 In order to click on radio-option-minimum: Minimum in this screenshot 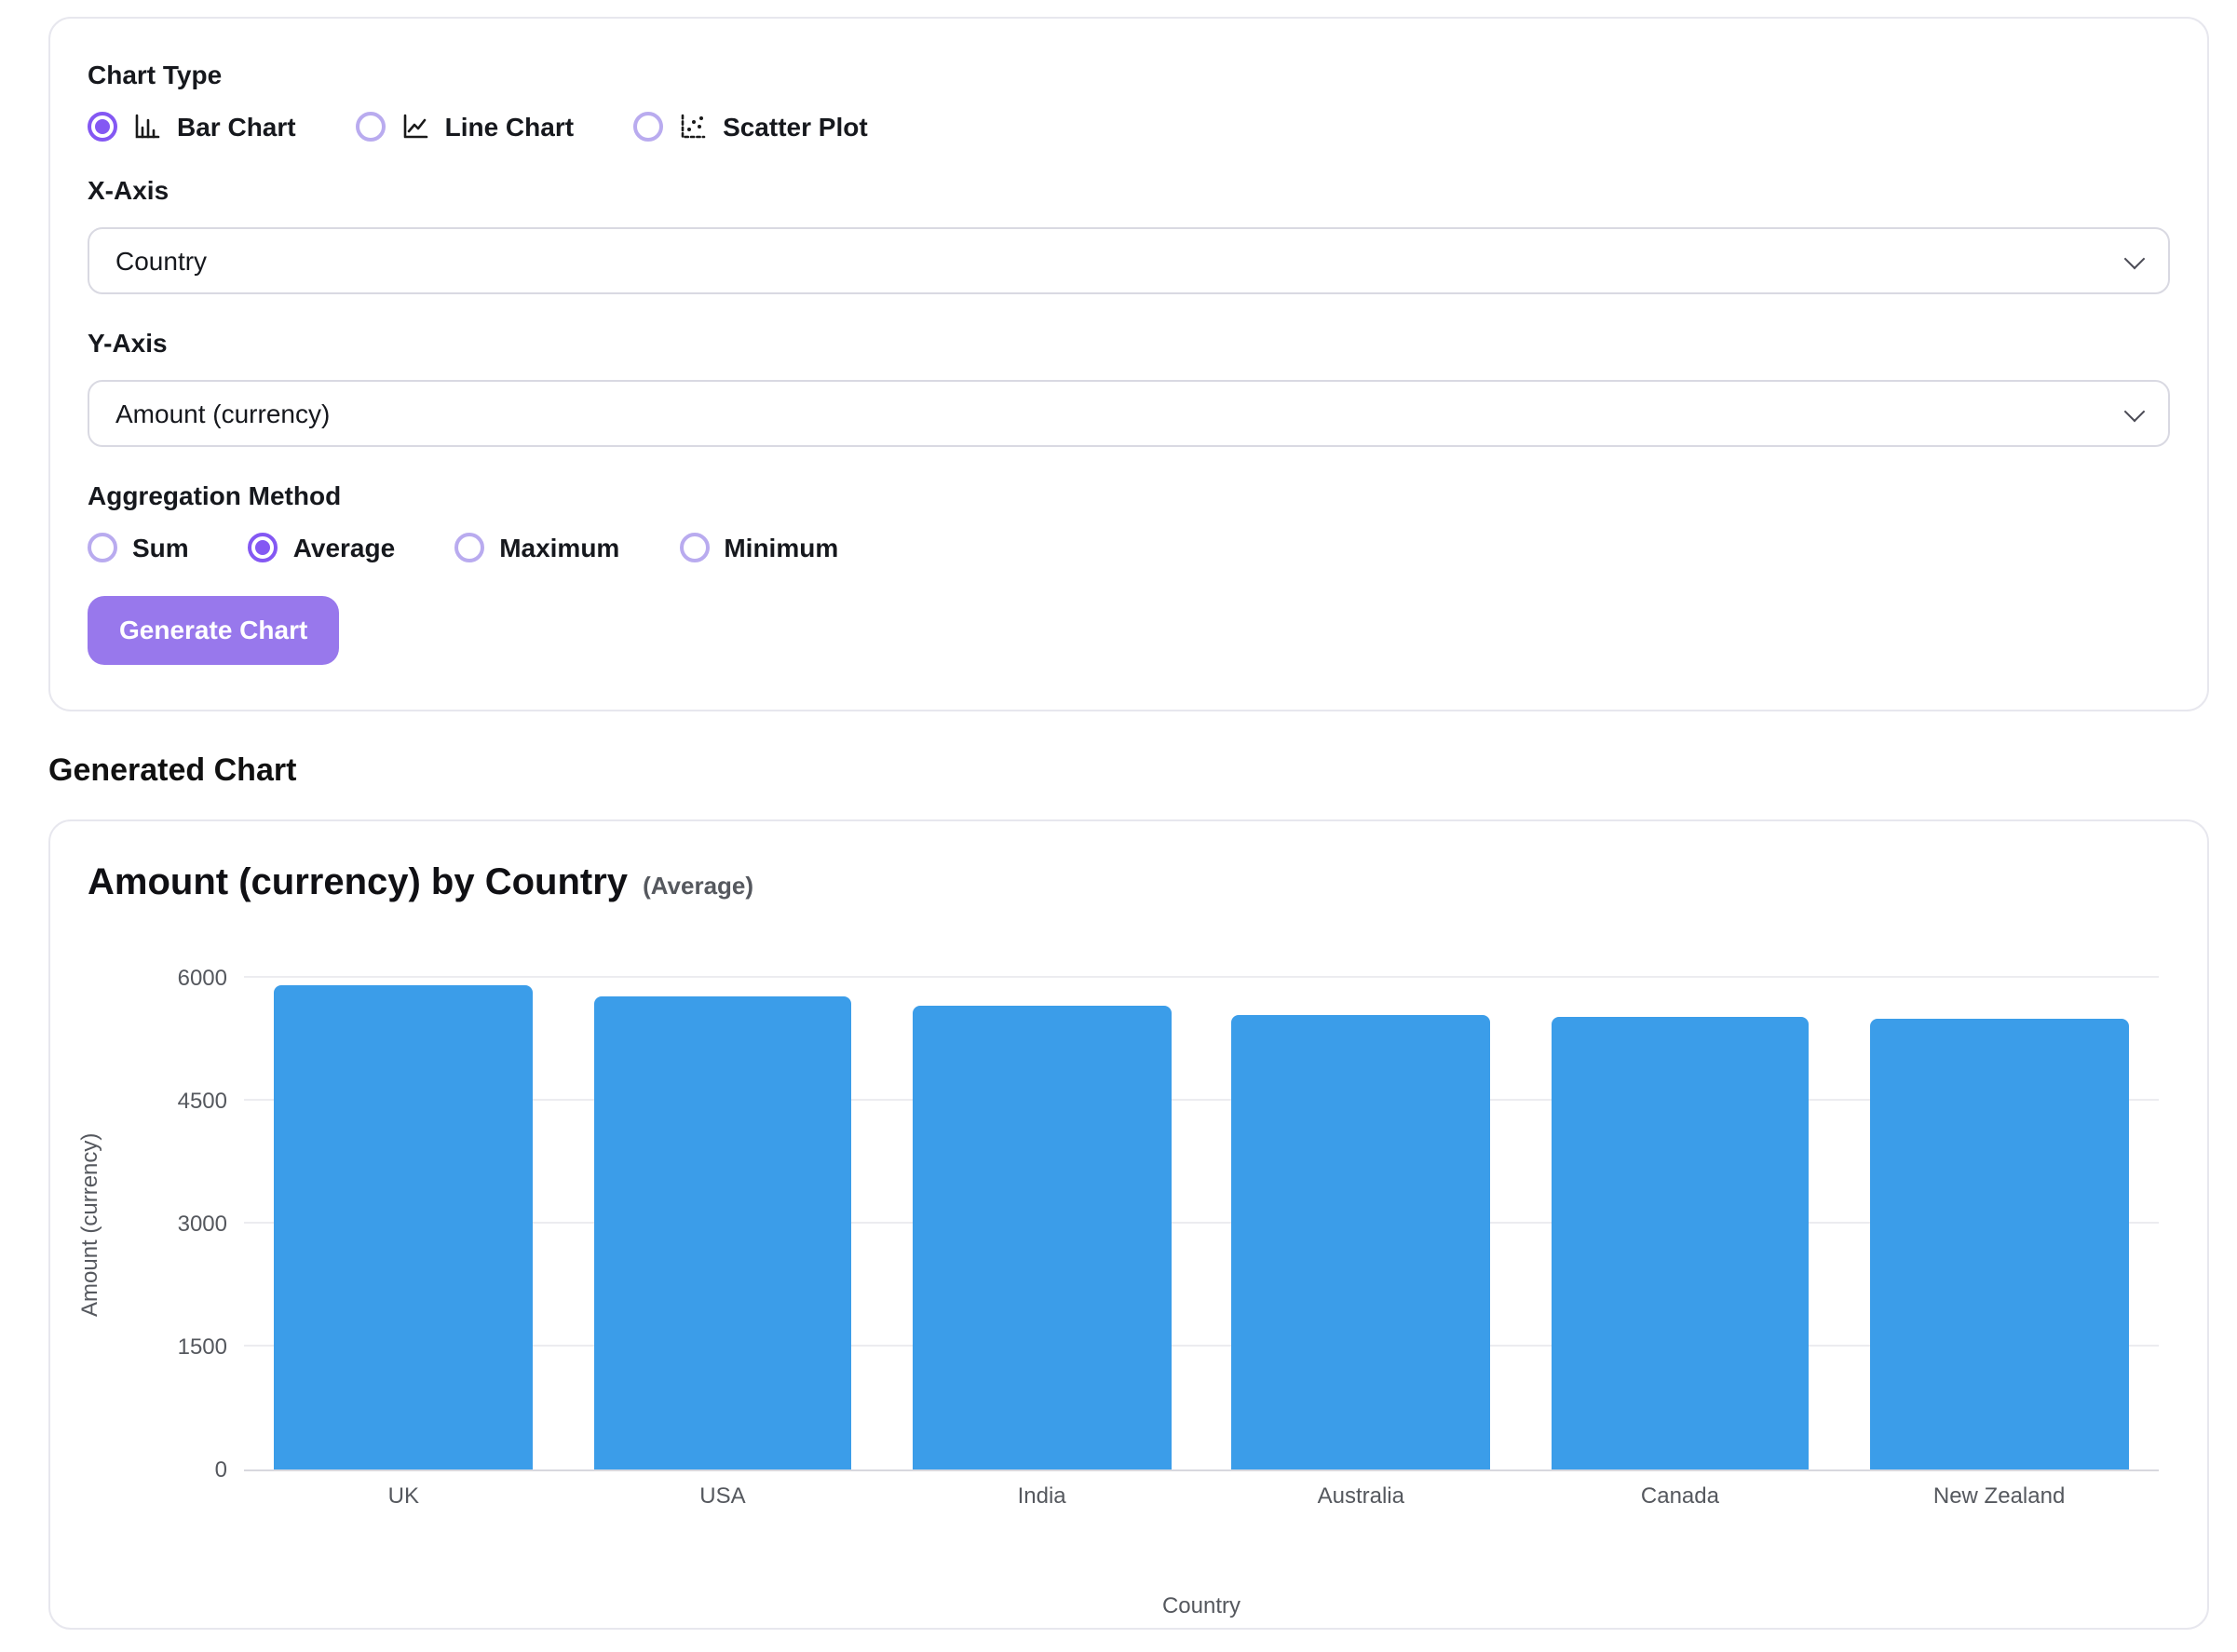, I will do `click(758, 547)`.